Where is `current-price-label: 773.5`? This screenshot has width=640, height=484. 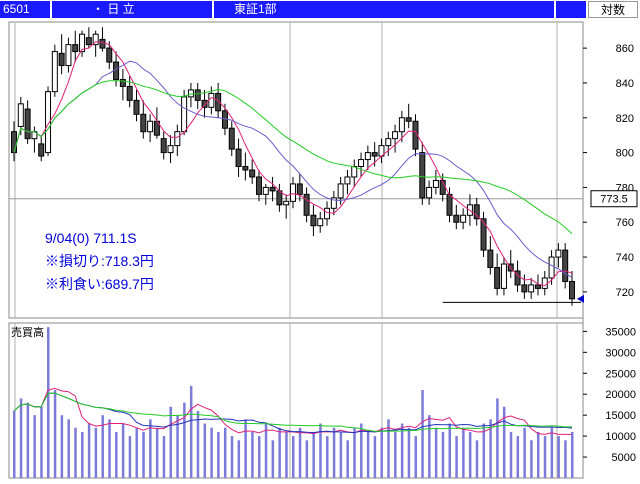 current-price-label: 773.5 is located at coordinates (614, 200).